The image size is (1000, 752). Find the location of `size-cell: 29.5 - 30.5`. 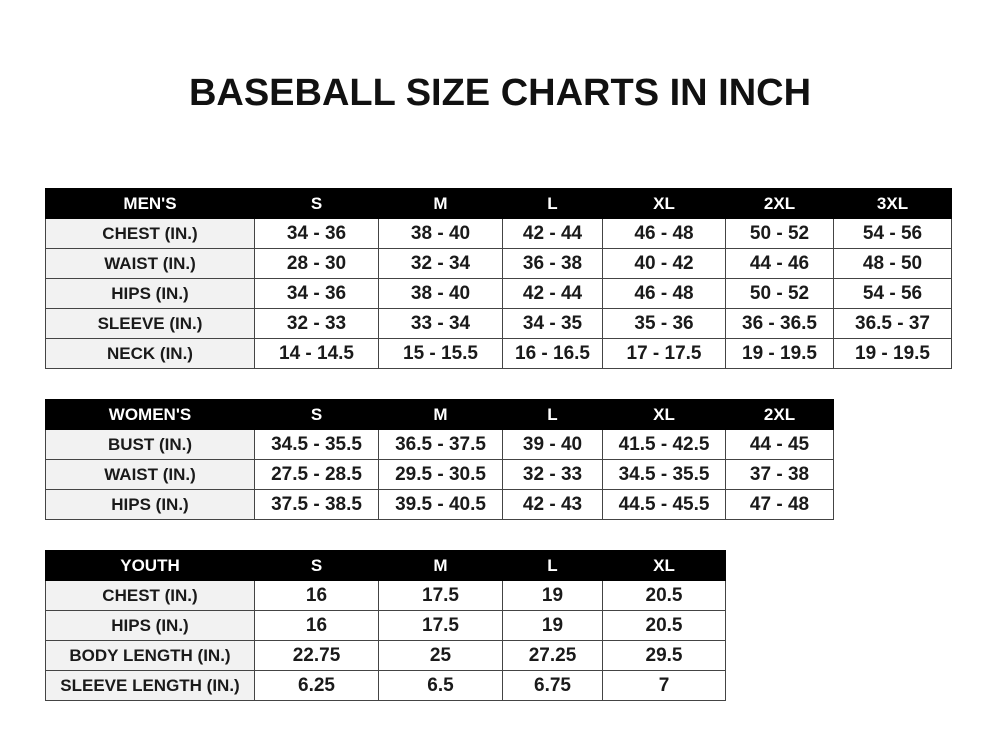

size-cell: 29.5 - 30.5 is located at coordinates (440, 474).